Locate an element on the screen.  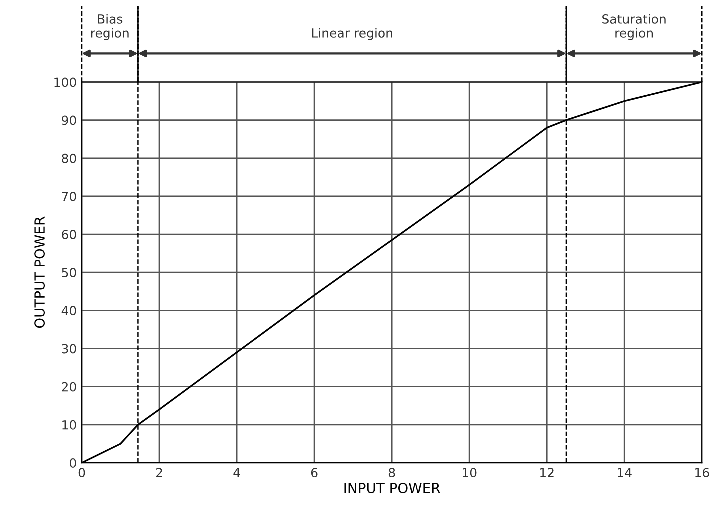
x-tick-label: 12 is located at coordinates (547, 473).